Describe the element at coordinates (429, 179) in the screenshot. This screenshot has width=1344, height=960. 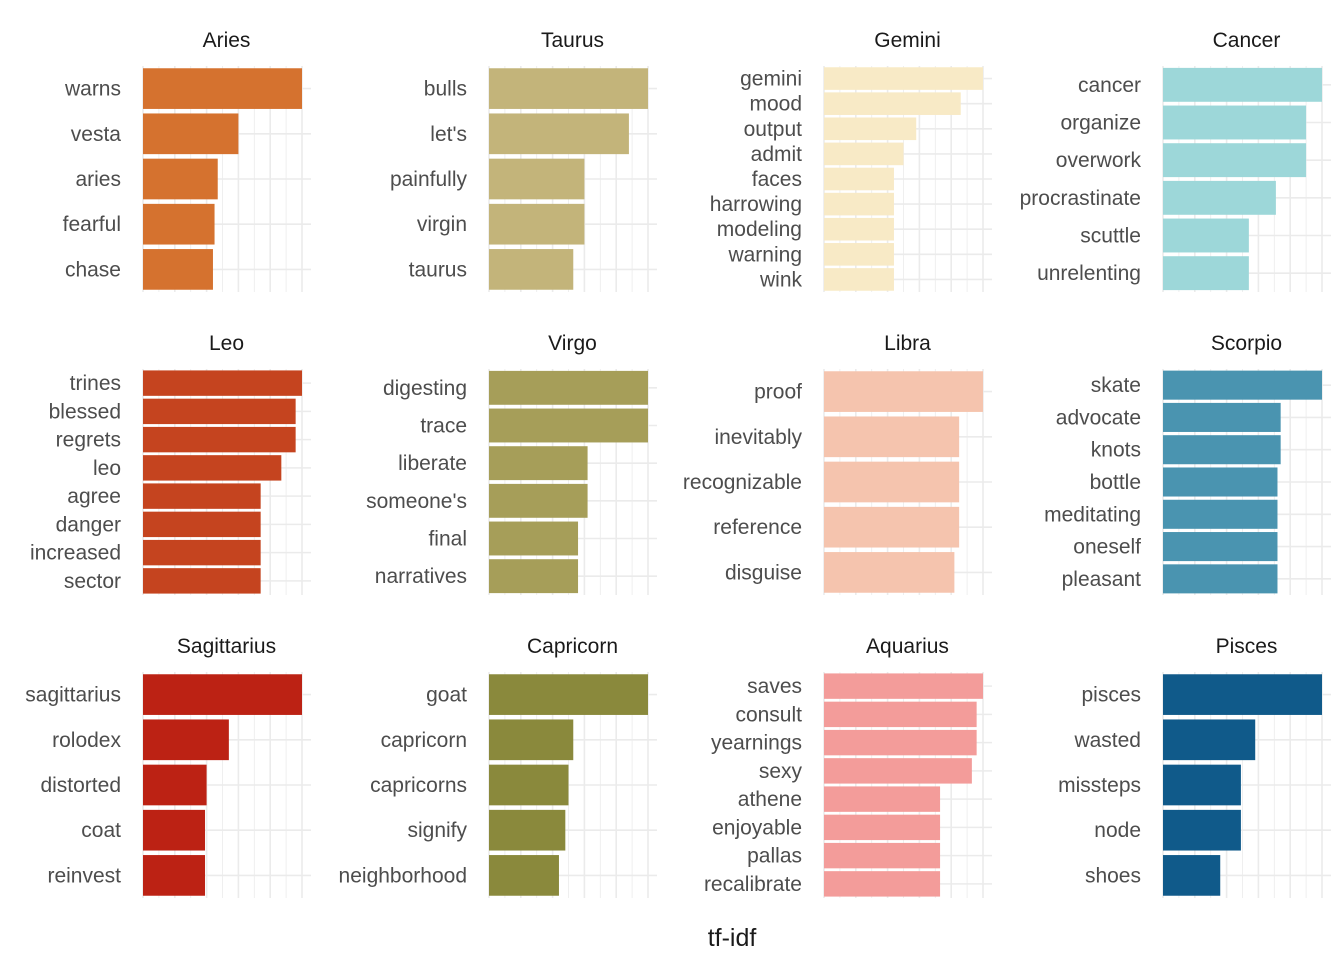
I see `category-label-taurus-2: painfully` at that location.